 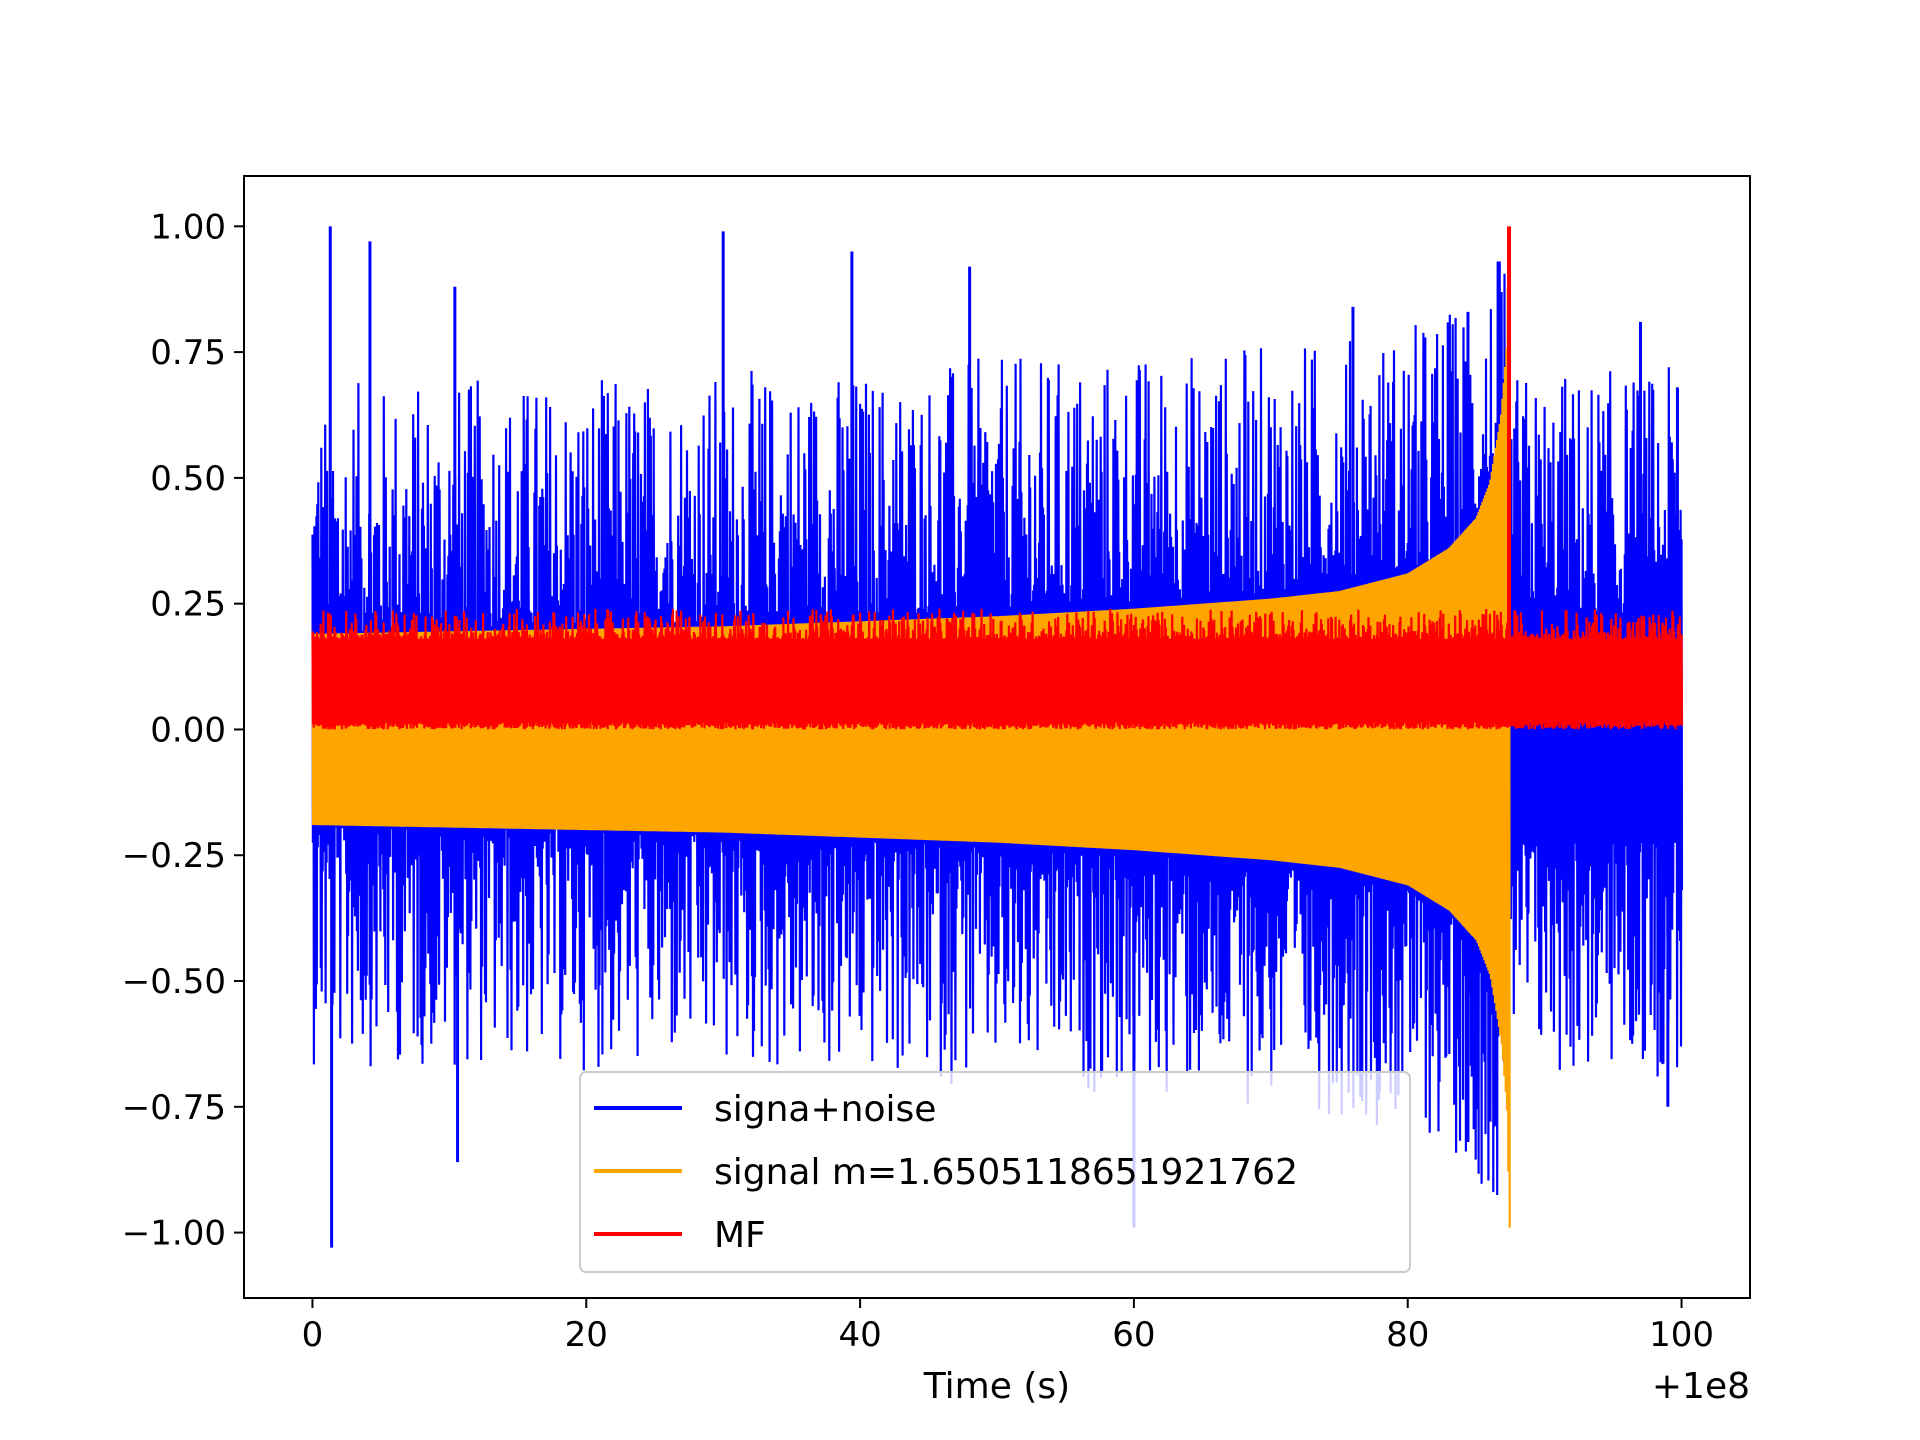 What do you see at coordinates (859, 1335) in the screenshot?
I see `x-tick-label: 40` at bounding box center [859, 1335].